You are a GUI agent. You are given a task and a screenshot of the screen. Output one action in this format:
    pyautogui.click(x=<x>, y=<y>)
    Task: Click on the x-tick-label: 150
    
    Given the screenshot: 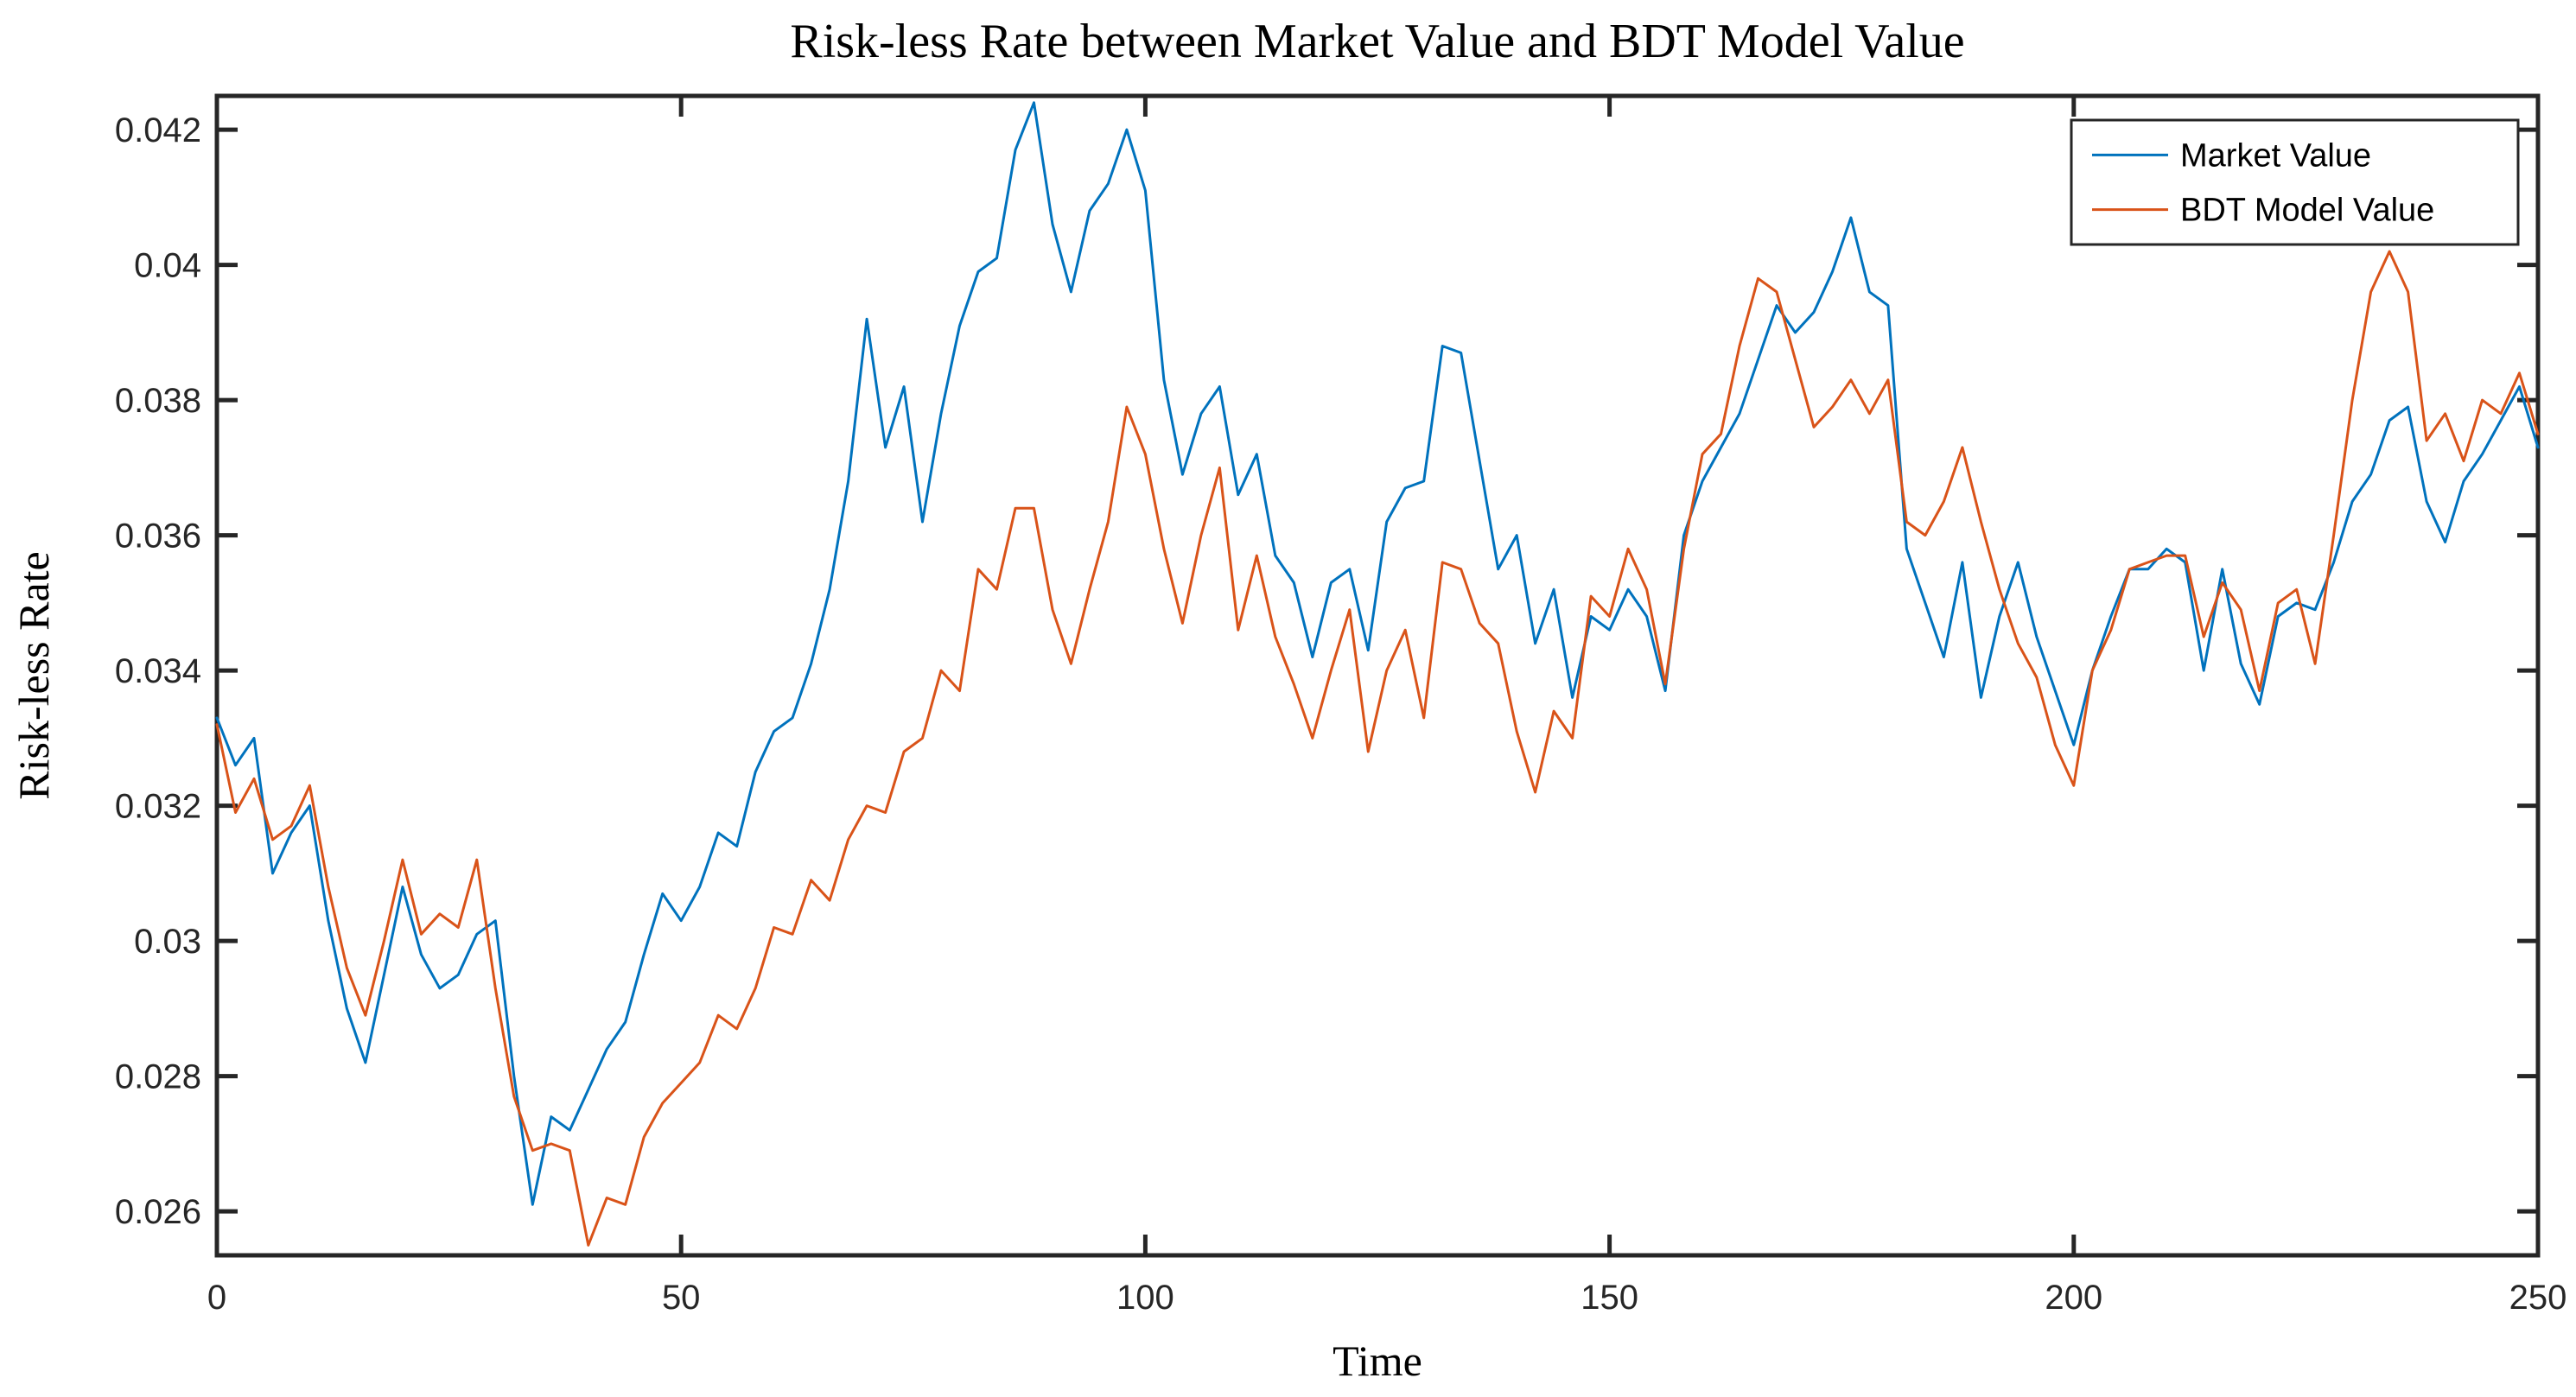 What is the action you would take?
    pyautogui.click(x=1610, y=1298)
    